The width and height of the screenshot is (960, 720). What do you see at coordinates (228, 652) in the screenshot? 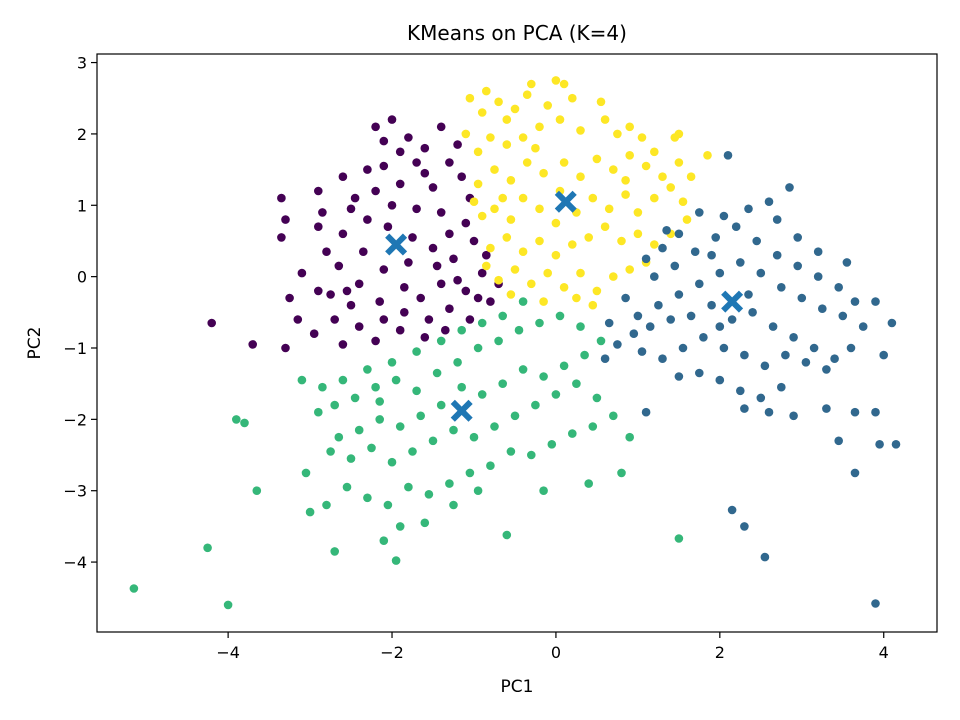
I see `x-tick-label: −4` at bounding box center [228, 652].